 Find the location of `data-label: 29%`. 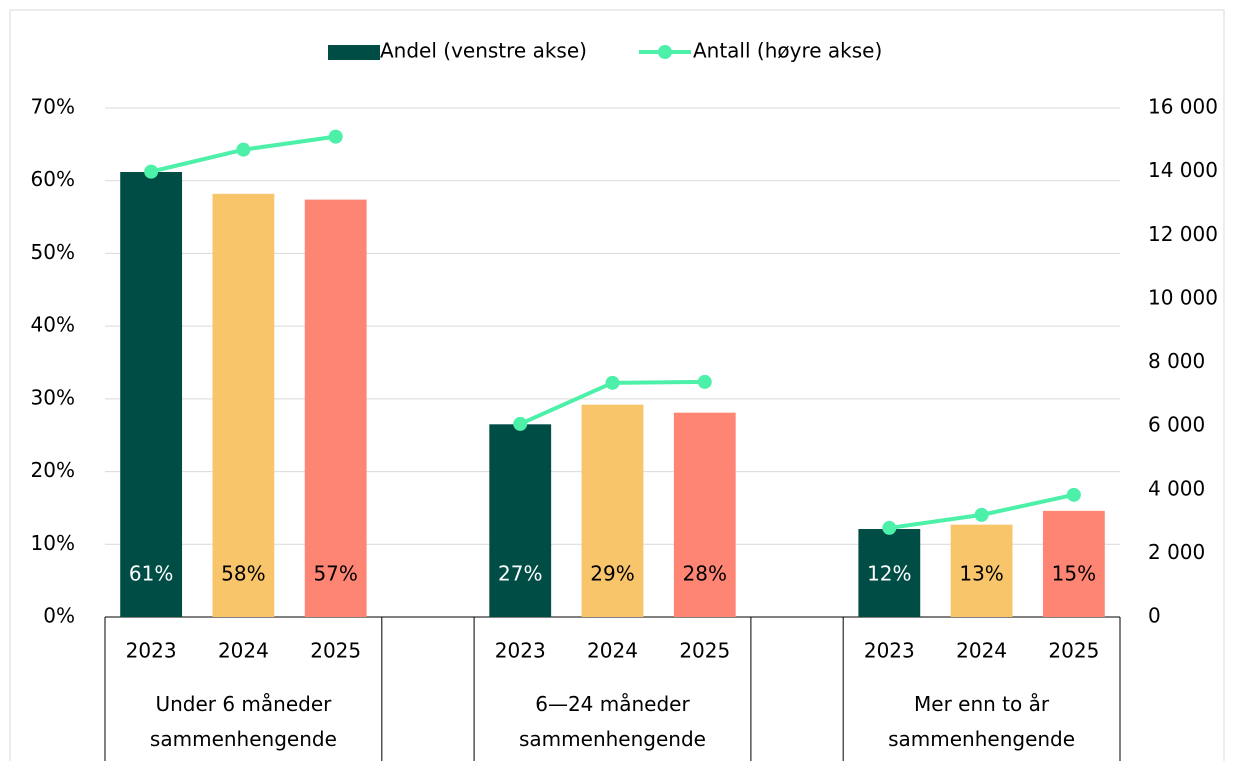

data-label: 29% is located at coordinates (612, 574).